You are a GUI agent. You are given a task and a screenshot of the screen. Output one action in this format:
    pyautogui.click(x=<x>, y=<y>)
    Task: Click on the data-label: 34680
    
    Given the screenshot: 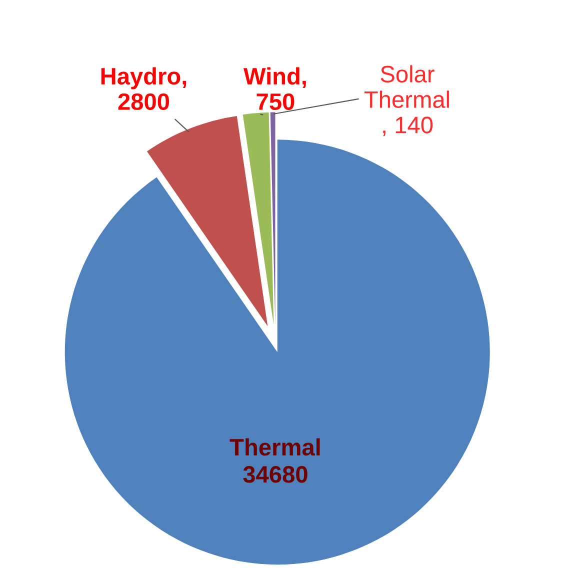 What is the action you would take?
    pyautogui.click(x=275, y=474)
    